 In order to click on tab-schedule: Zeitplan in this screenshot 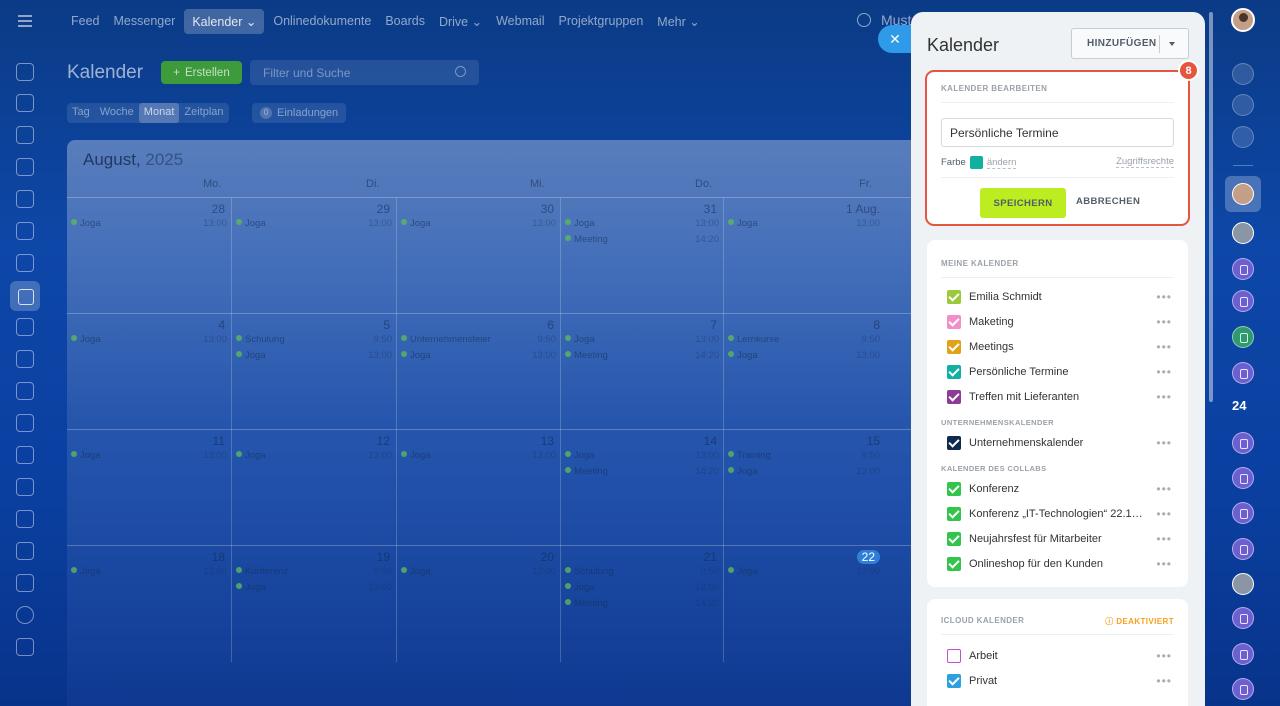, I will do `click(204, 112)`.